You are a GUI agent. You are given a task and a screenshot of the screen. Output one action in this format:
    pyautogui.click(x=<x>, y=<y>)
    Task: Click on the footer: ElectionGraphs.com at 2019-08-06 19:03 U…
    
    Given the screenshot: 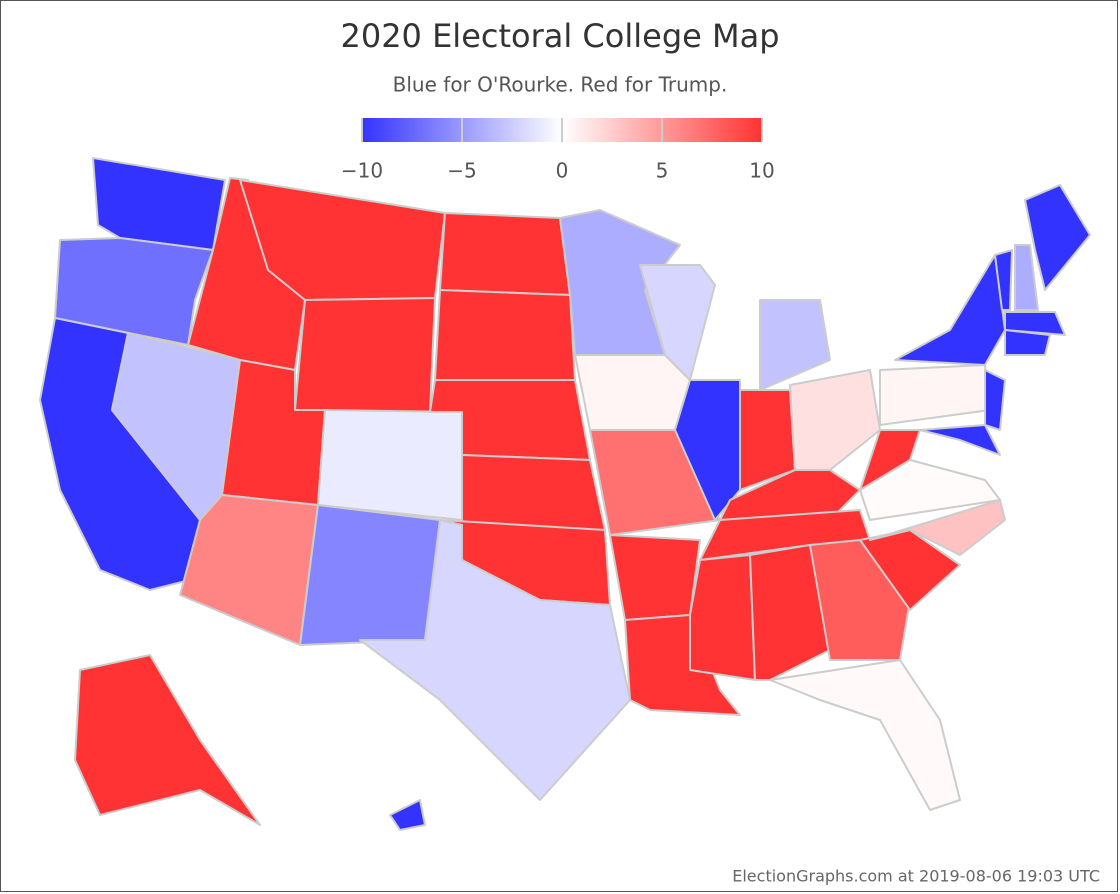 What is the action you would take?
    pyautogui.click(x=916, y=876)
    